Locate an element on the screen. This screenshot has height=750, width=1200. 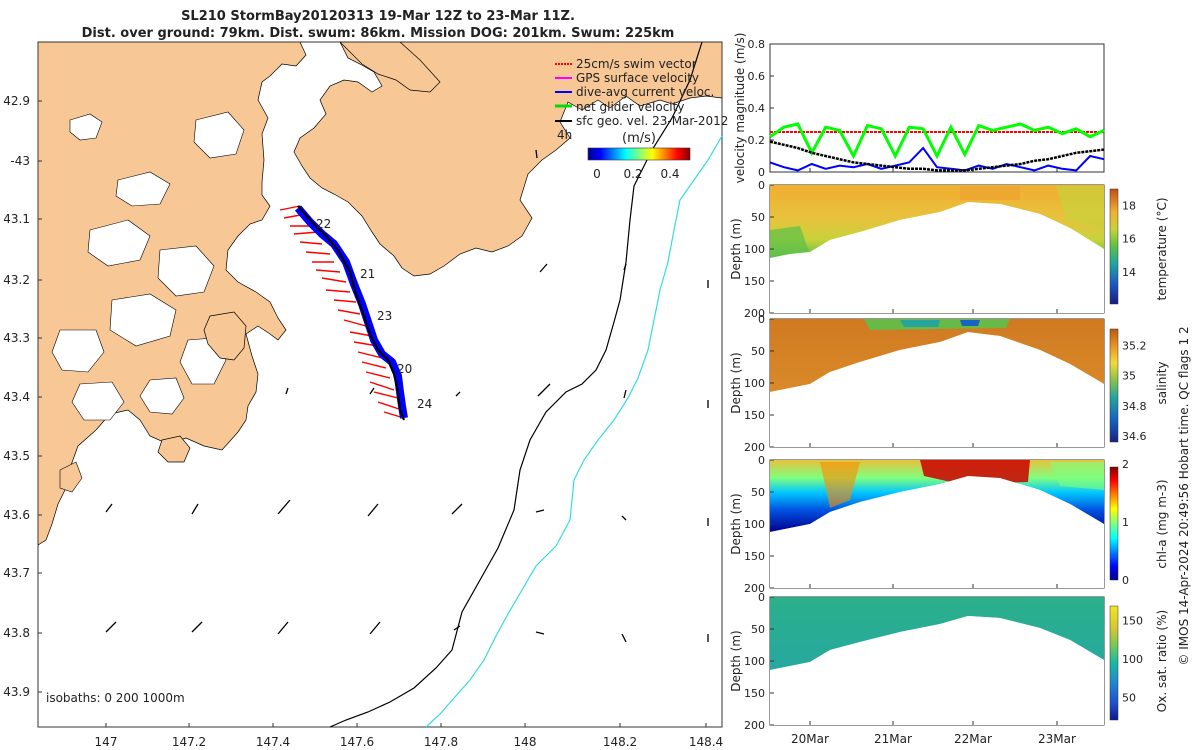
colorbar-tick-label: 150 is located at coordinates (1132, 620).